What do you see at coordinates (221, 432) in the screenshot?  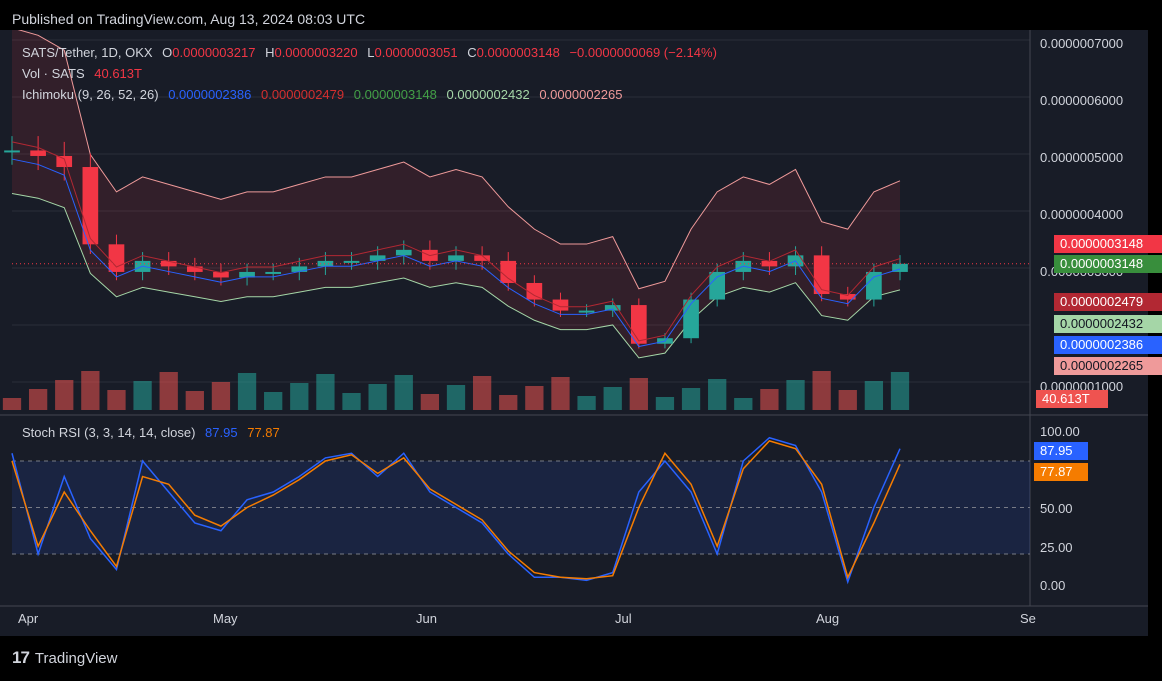 I see `stoch-k-value: 87.95` at bounding box center [221, 432].